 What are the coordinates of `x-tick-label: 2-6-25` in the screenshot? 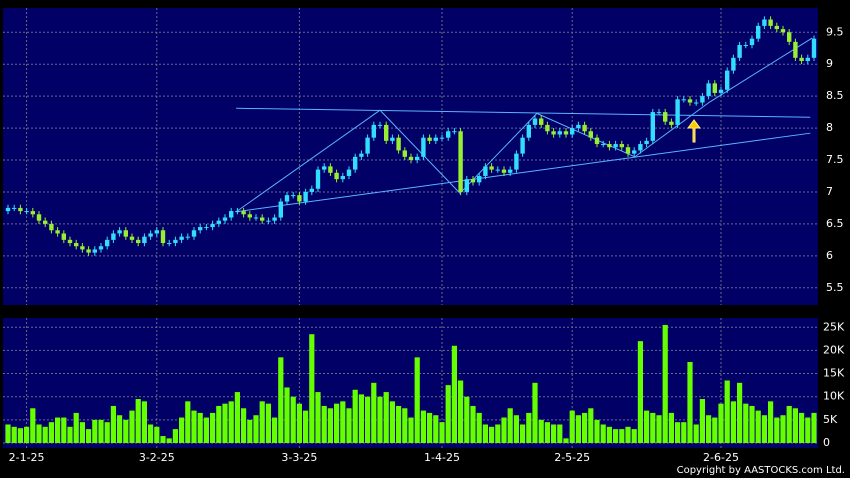 It's located at (721, 457).